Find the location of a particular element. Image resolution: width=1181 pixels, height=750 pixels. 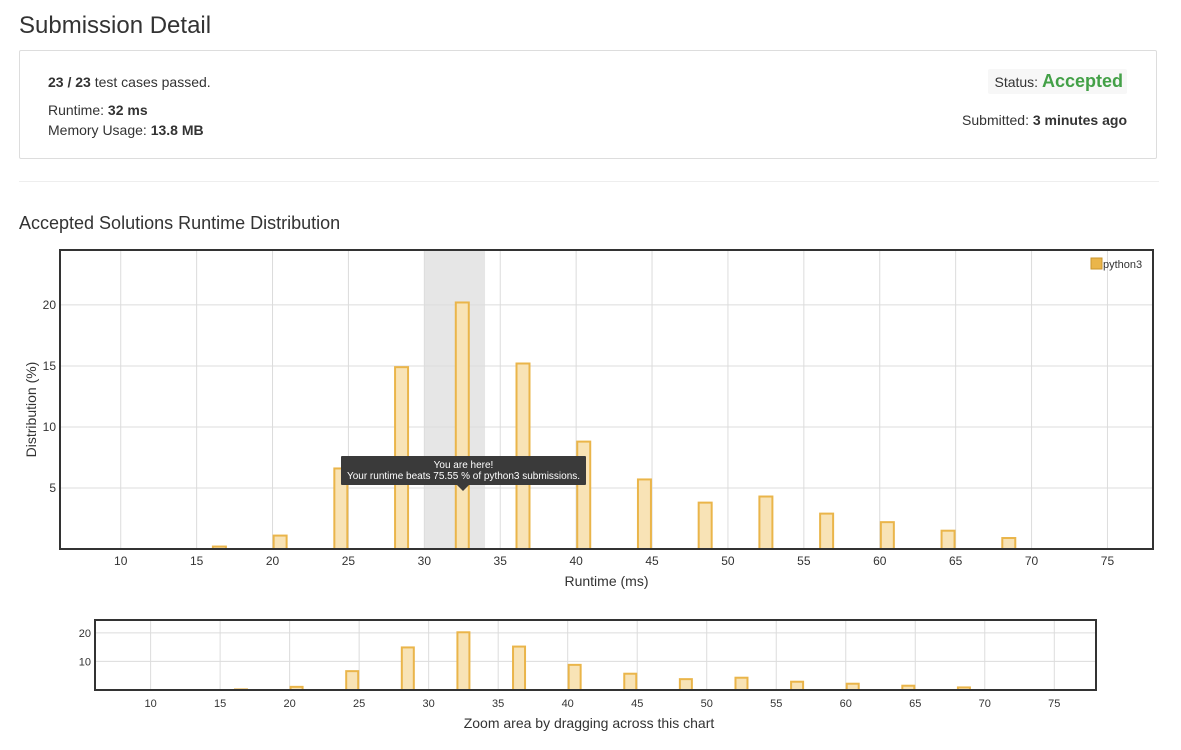

submitted-label: Submitted: is located at coordinates (995, 120).